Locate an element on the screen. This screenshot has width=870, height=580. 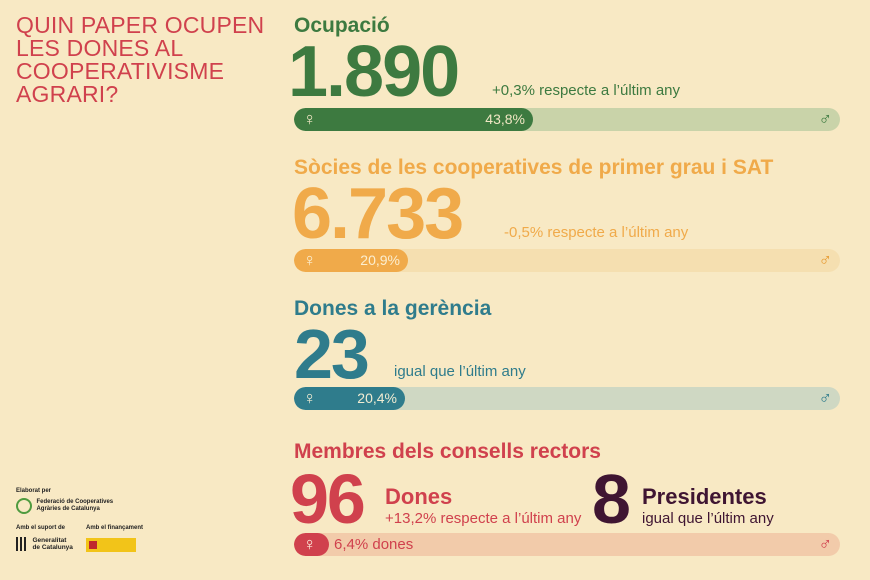
financament-label: Amb el finançament is located at coordinates (115, 528).